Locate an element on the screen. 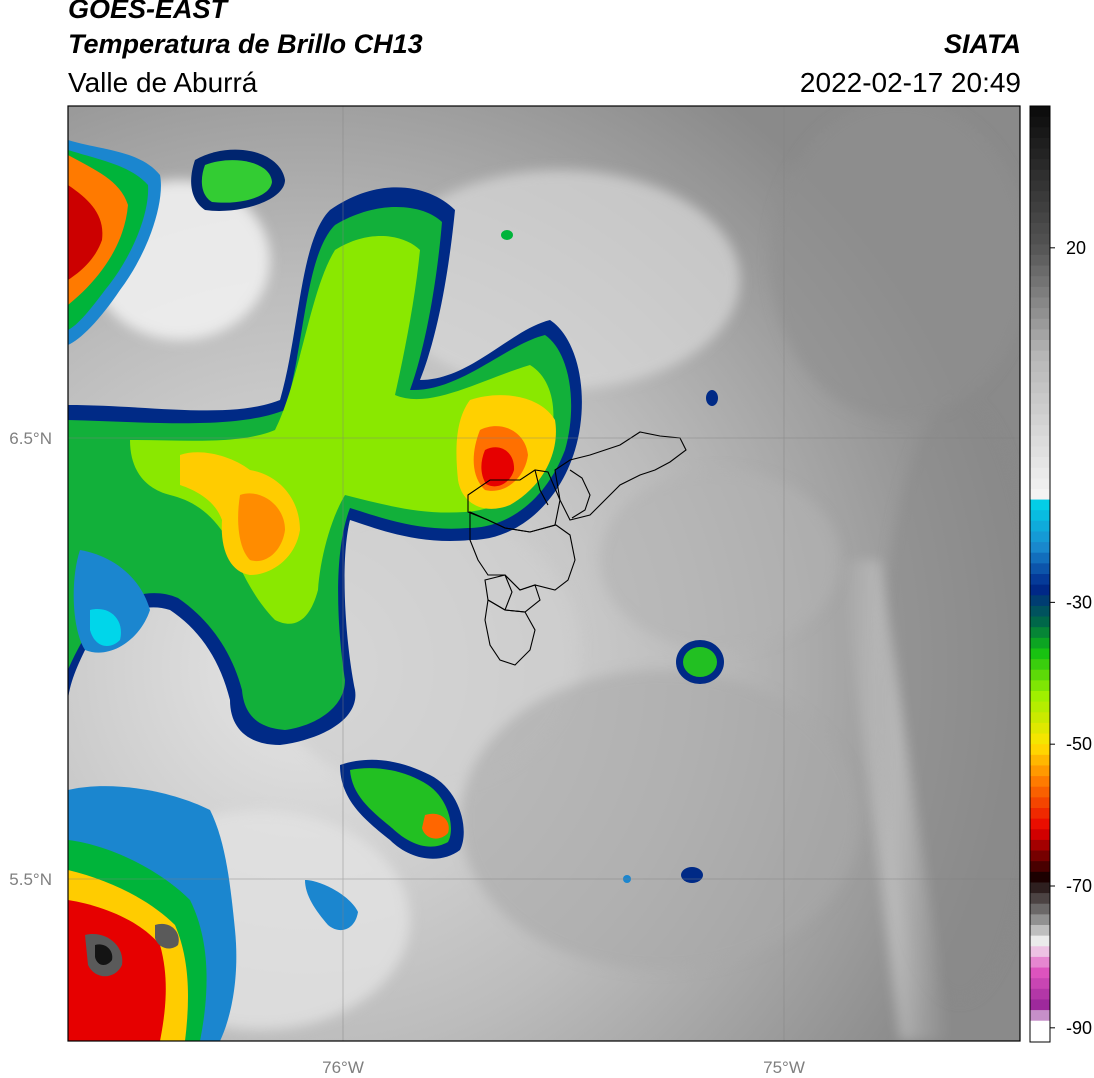 This screenshot has width=1094, height=1078. lat-tick-label: 5.5°N is located at coordinates (30, 879).